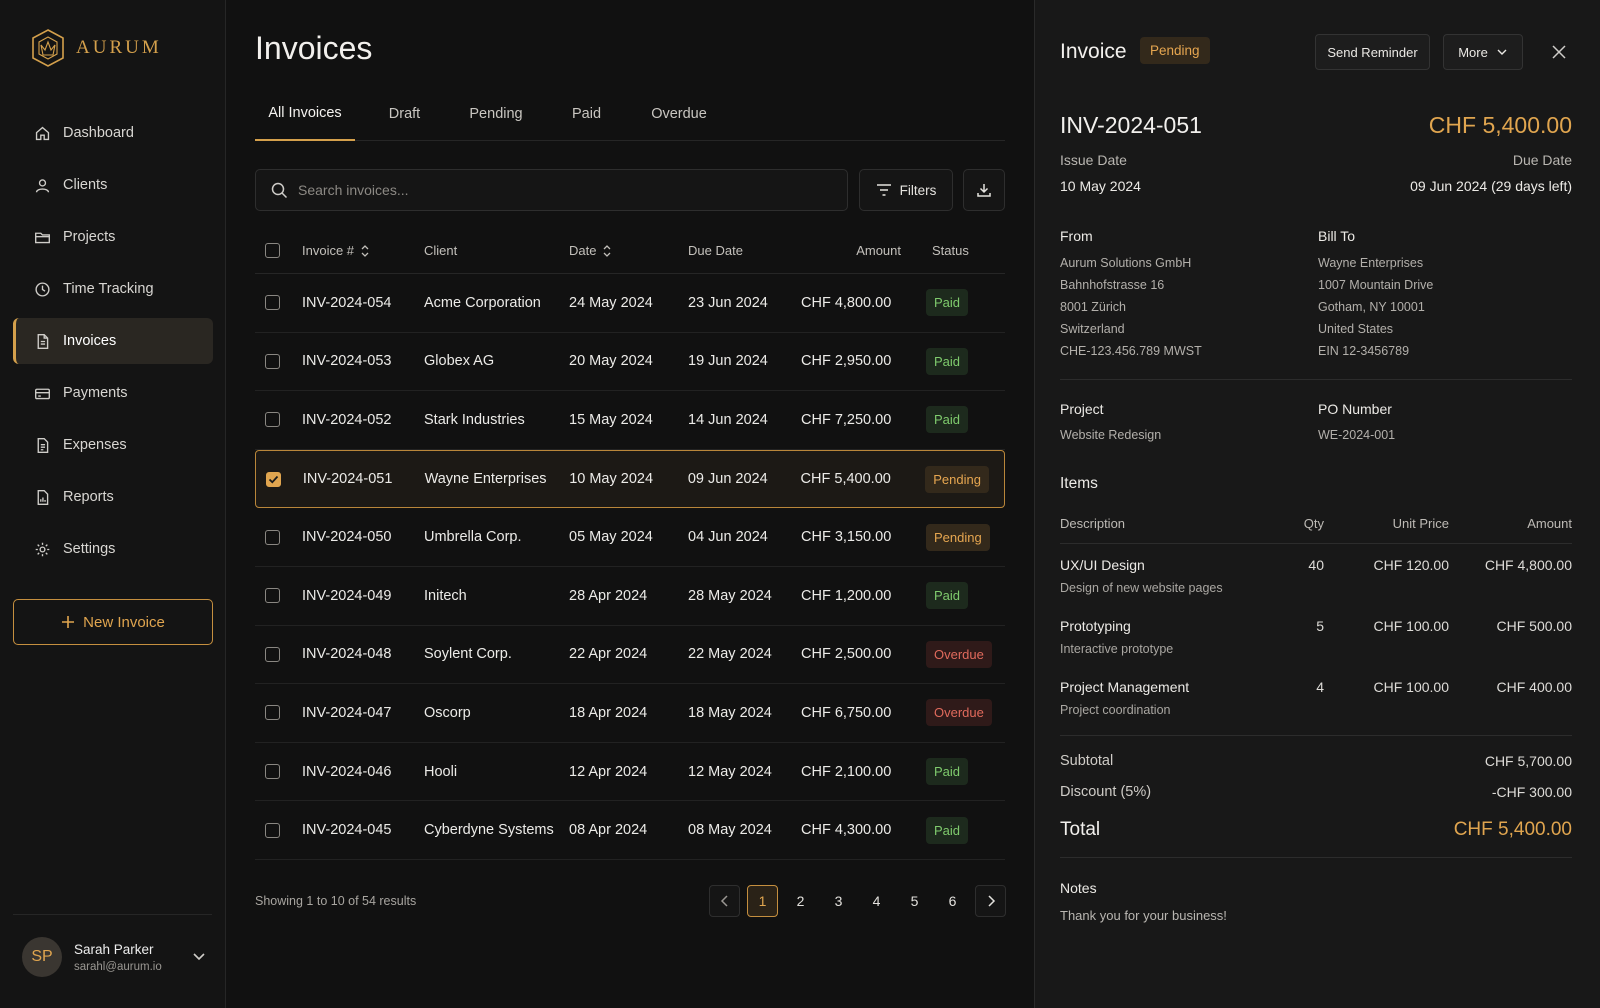 This screenshot has height=1008, width=1600. I want to click on subtotal-value: CHF 5,700.00, so click(1528, 761).